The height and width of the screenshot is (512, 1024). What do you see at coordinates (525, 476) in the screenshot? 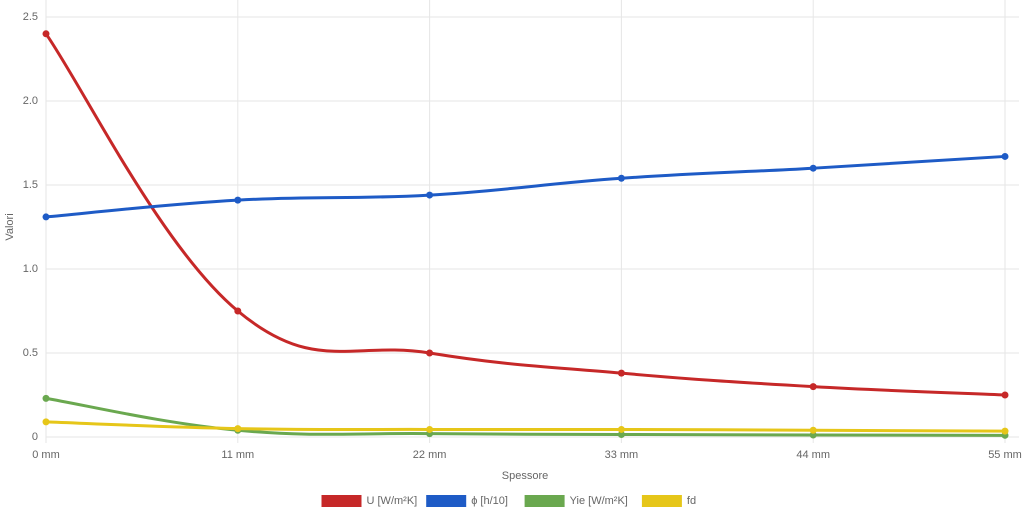
I see `x-axis-title: Spessore` at bounding box center [525, 476].